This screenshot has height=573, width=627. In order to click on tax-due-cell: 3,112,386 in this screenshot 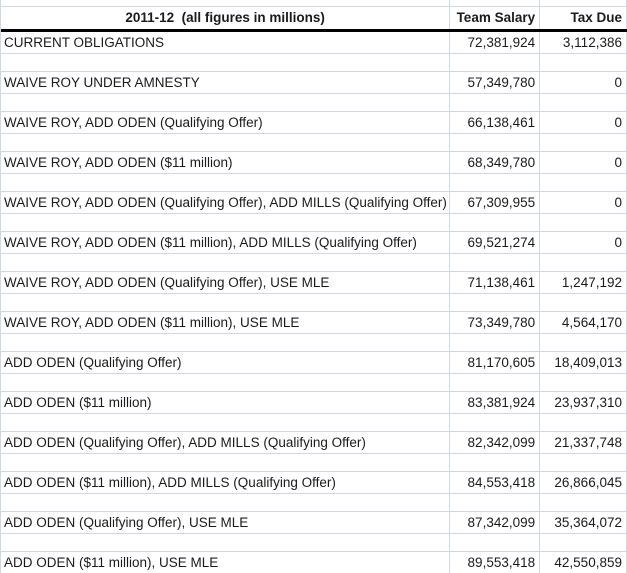, I will do `click(583, 42)`.